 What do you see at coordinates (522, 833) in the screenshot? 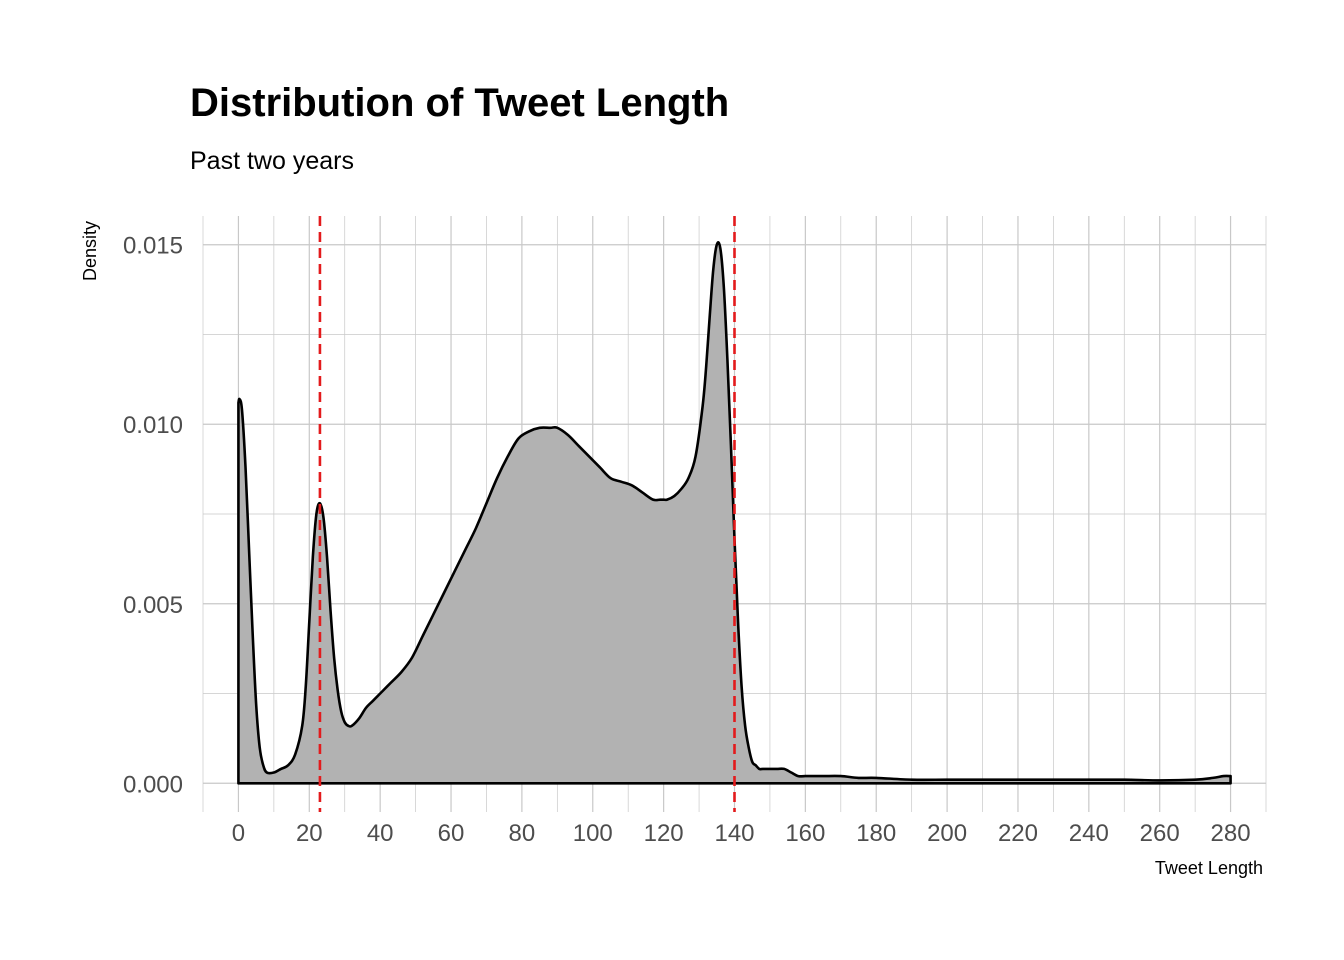
I see `x-tick-label: 80` at bounding box center [522, 833].